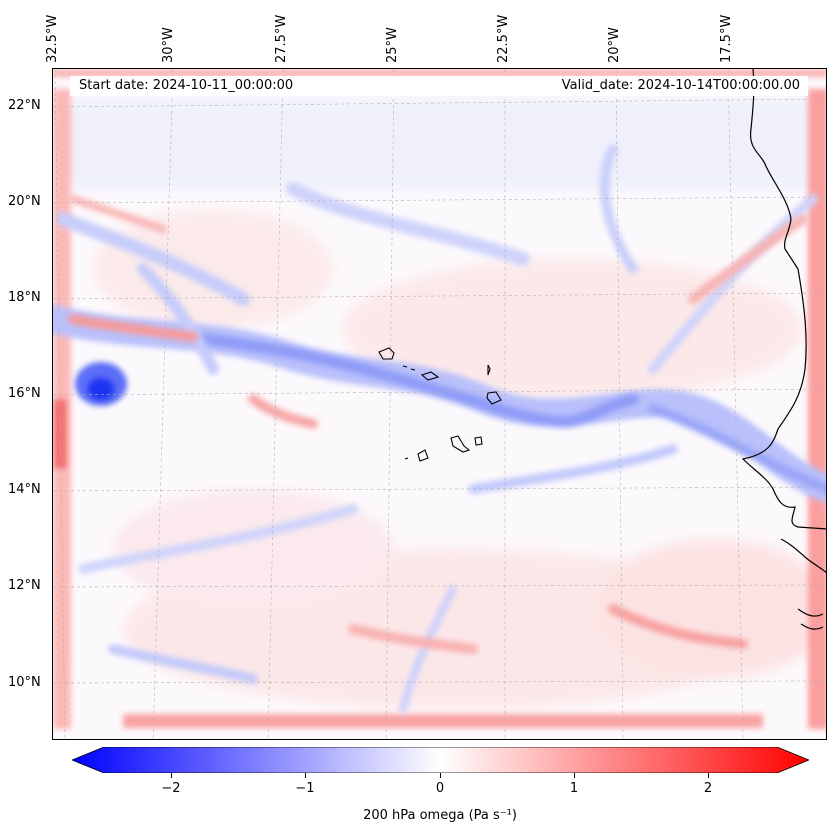 Image resolution: width=837 pixels, height=839 pixels. I want to click on colorbar, so click(440, 760).